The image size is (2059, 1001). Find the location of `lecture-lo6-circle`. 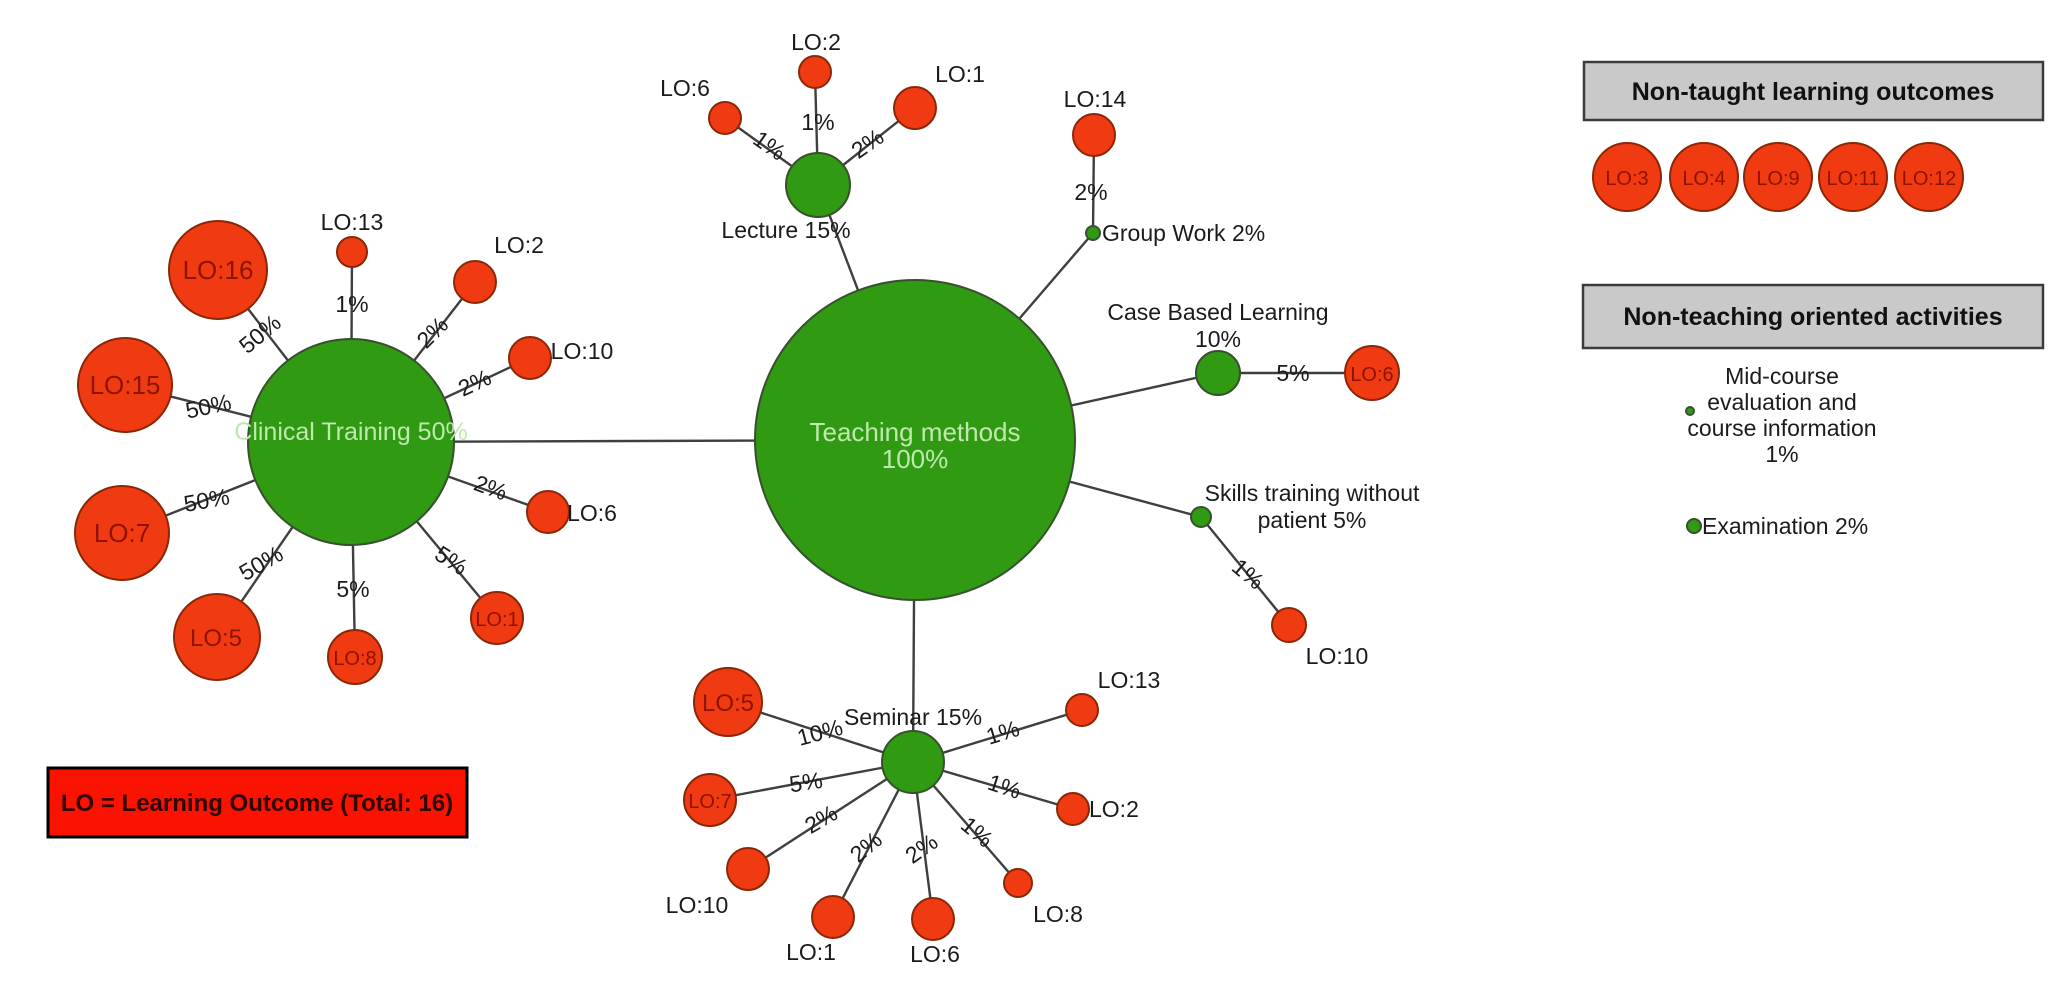

lecture-lo6-circle is located at coordinates (725, 118).